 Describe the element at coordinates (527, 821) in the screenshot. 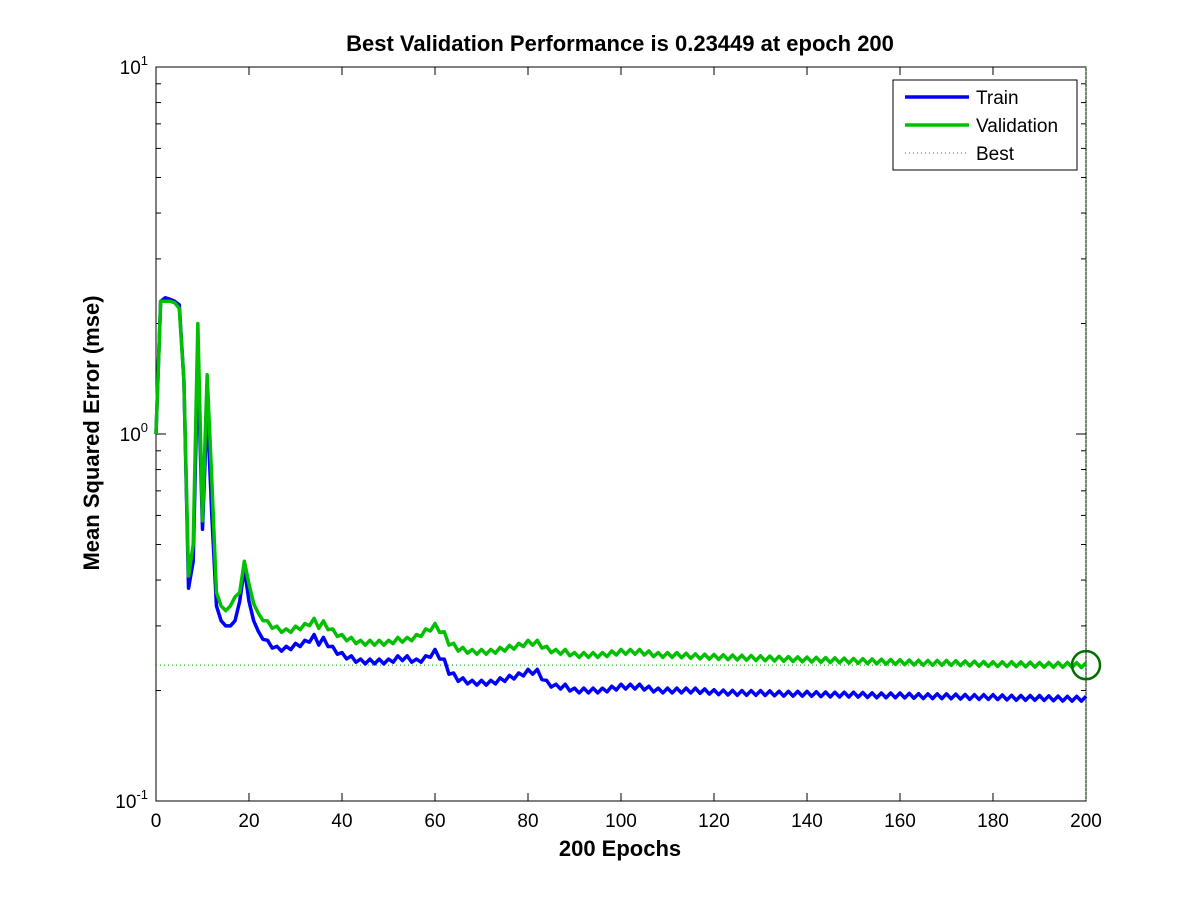

I see `x-tick-label: 80` at that location.